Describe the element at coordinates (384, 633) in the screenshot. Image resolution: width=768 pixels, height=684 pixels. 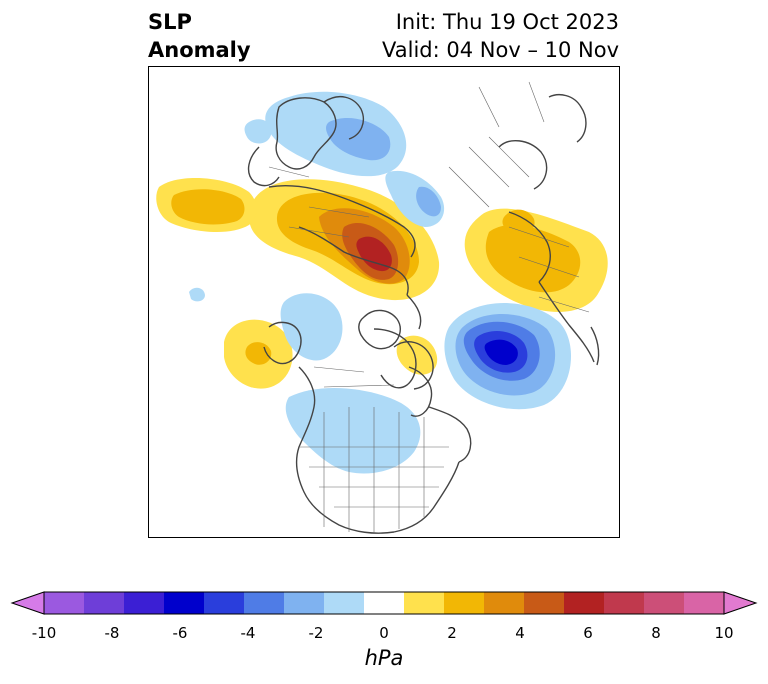
I see `colorbar-tick-label: 0` at that location.